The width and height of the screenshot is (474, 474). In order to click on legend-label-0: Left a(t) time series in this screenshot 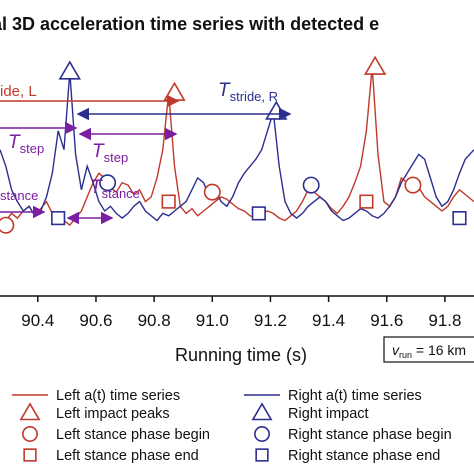, I will do `click(118, 396)`.